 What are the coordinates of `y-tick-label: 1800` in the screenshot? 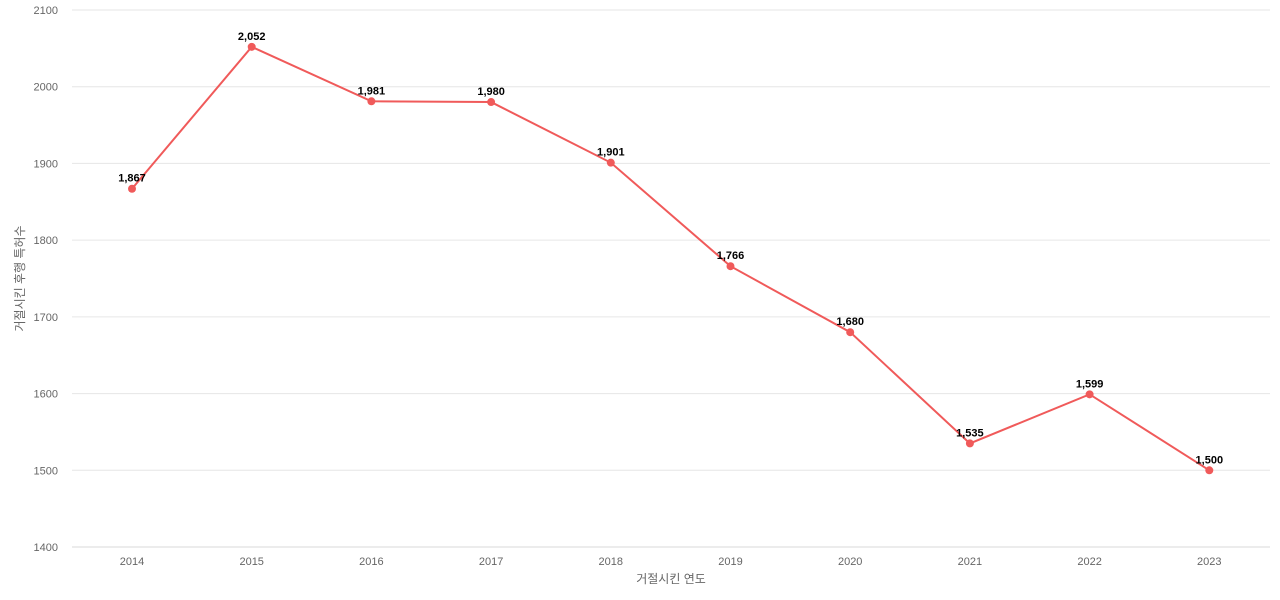 It's located at (46, 241).